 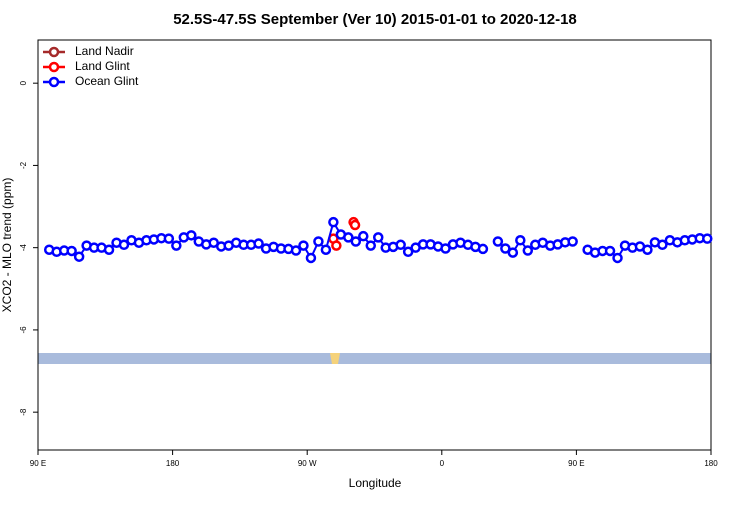 I want to click on land-mask-band, so click(x=374, y=358).